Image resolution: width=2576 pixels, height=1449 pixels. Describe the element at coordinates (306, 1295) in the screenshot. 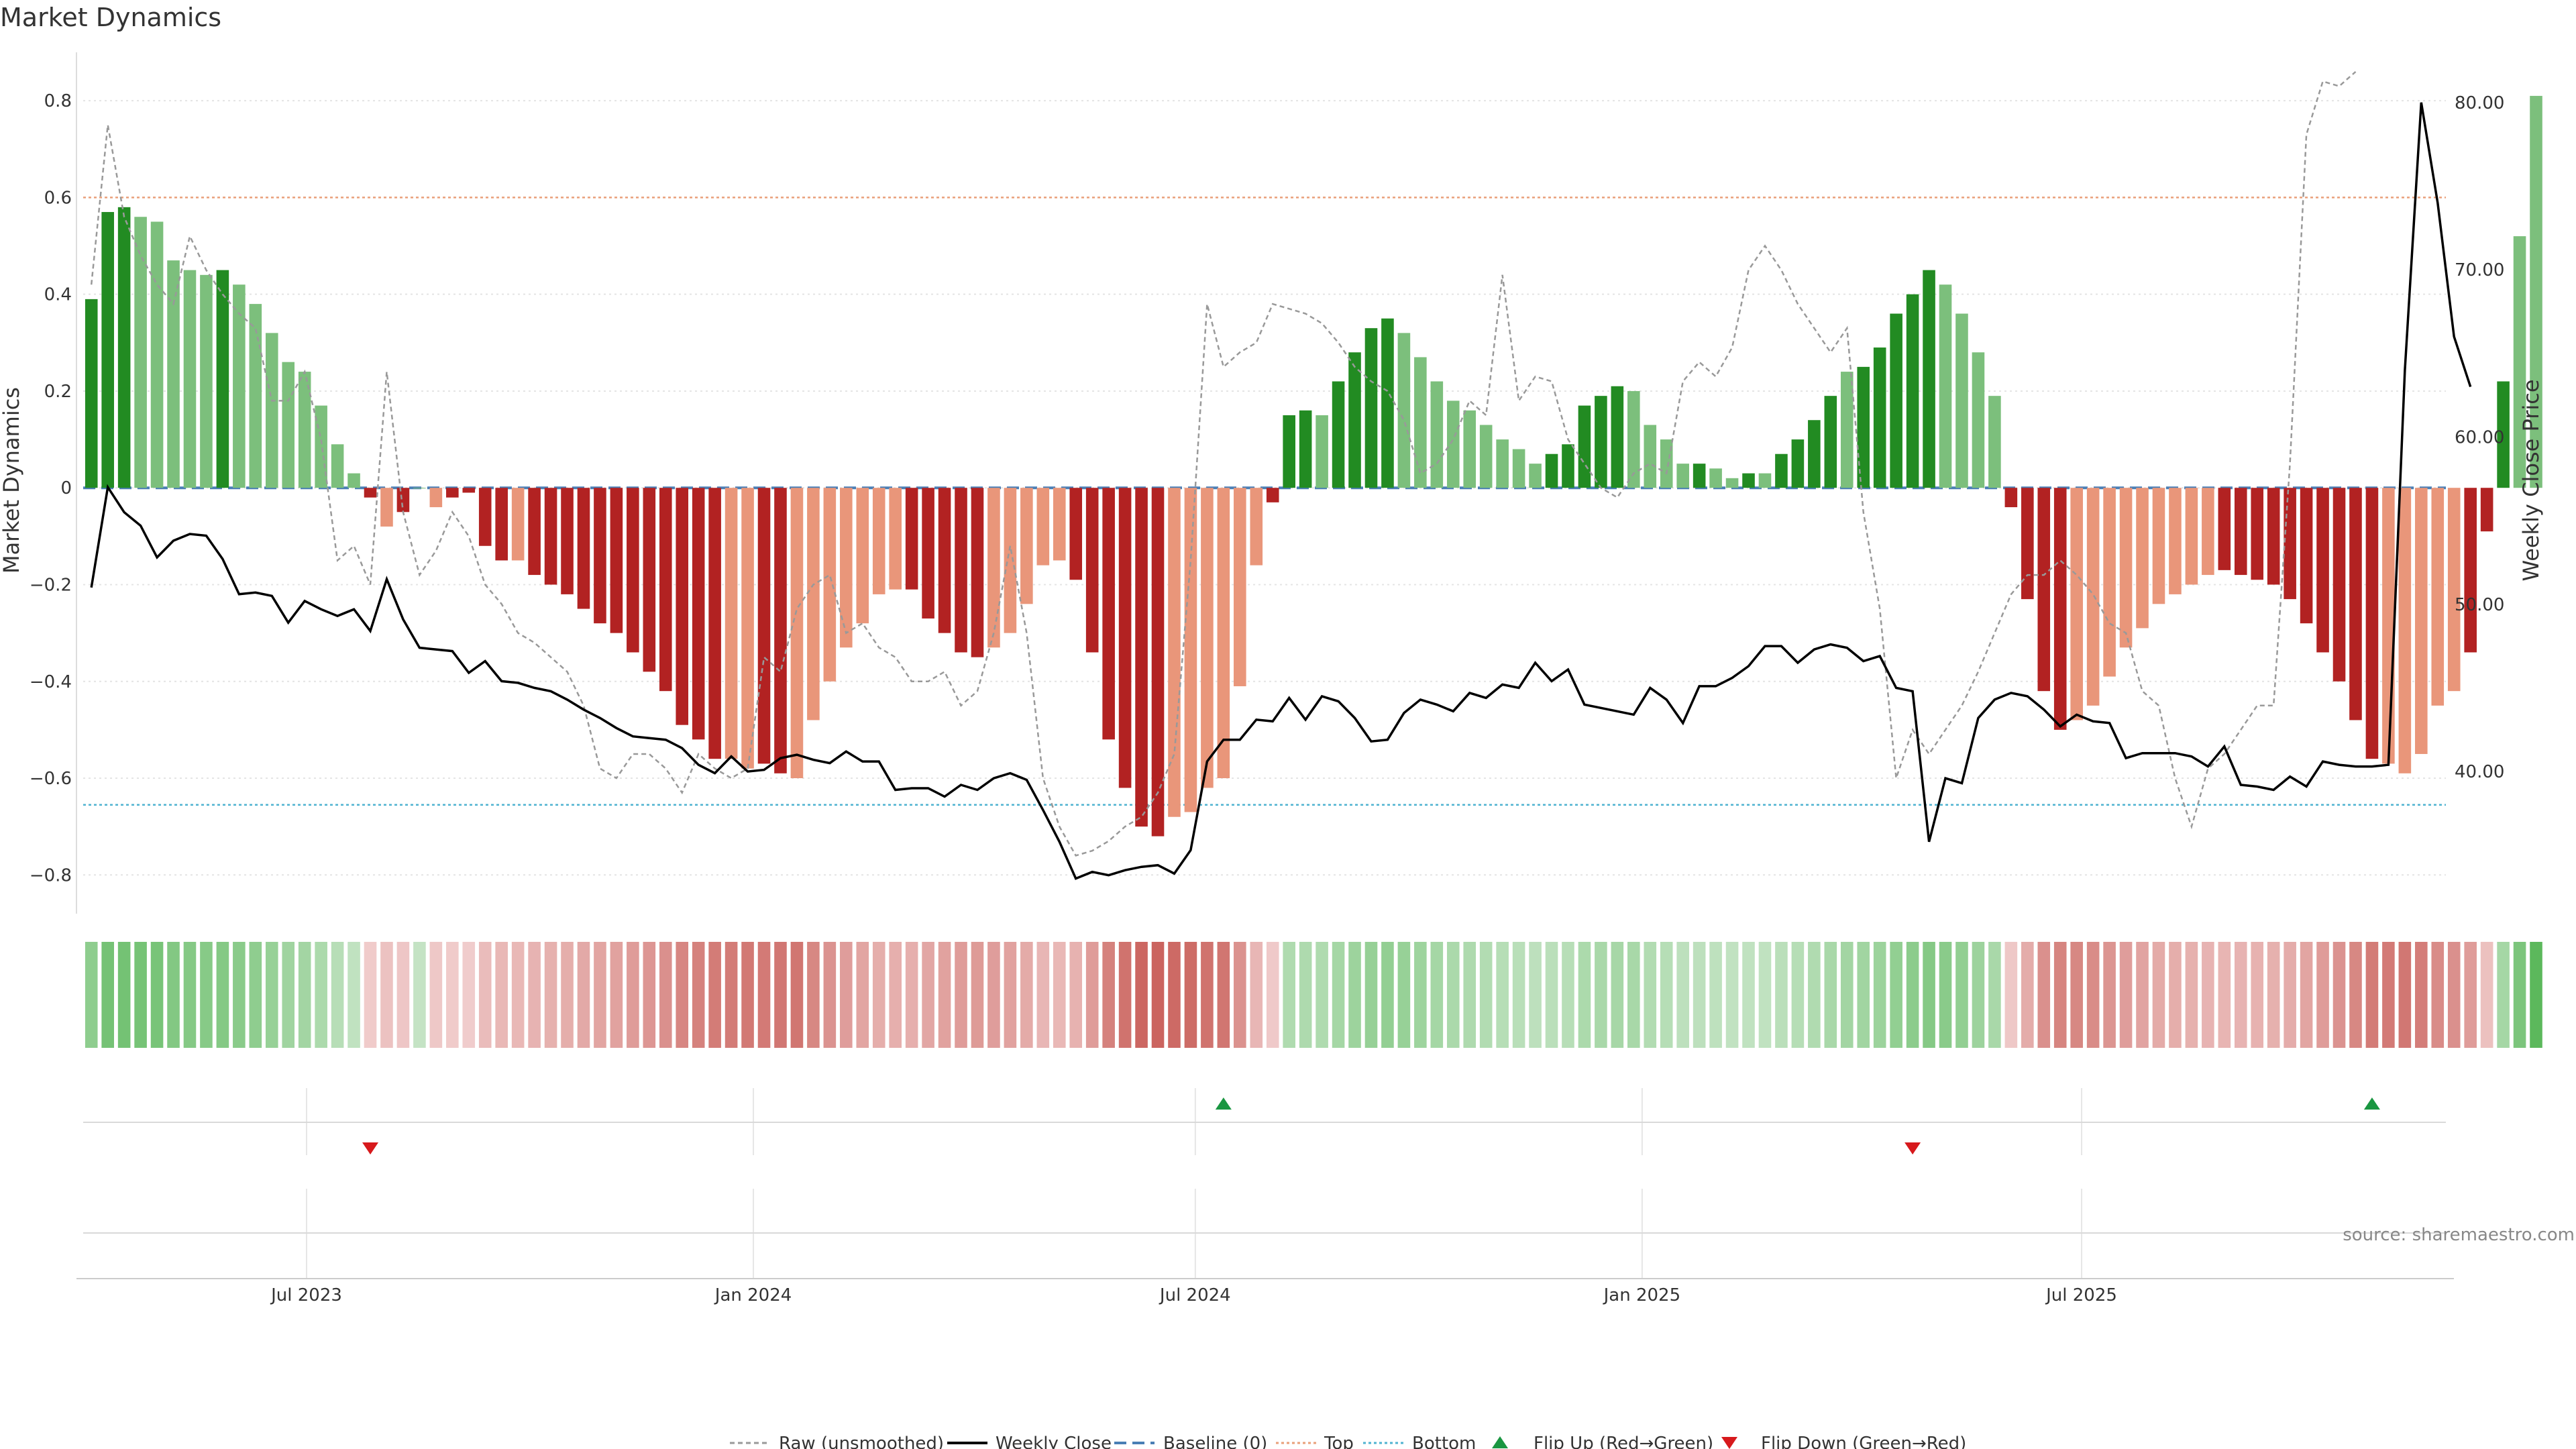

I see `x-tick-label: Jul 2023` at that location.